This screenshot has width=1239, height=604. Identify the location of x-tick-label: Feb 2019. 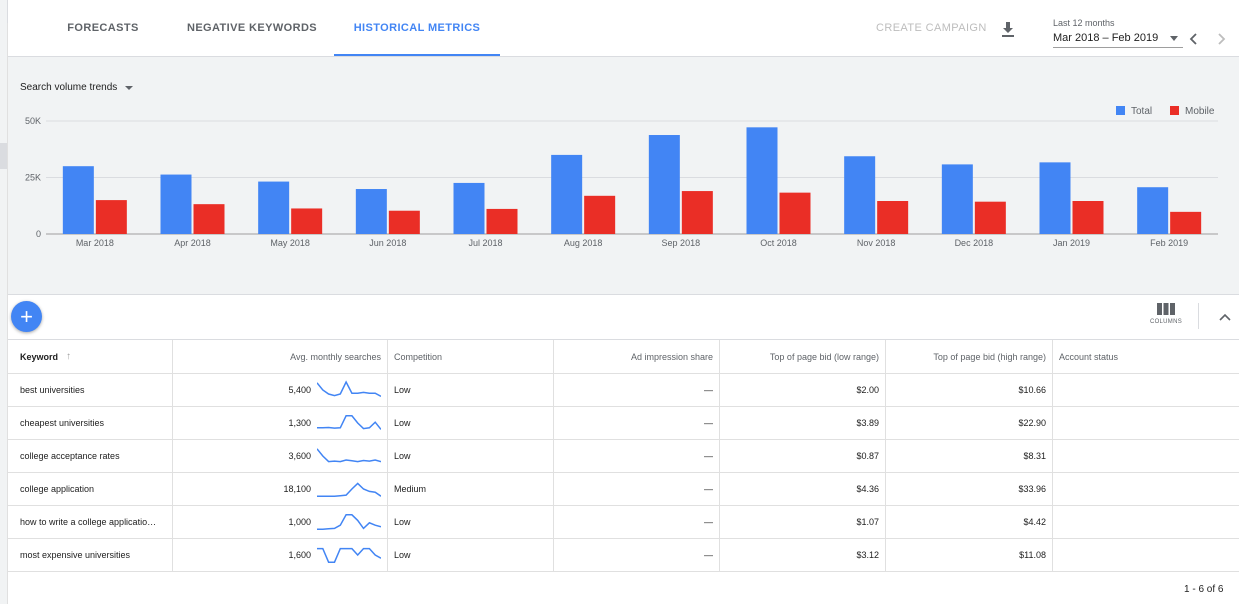
(1169, 243).